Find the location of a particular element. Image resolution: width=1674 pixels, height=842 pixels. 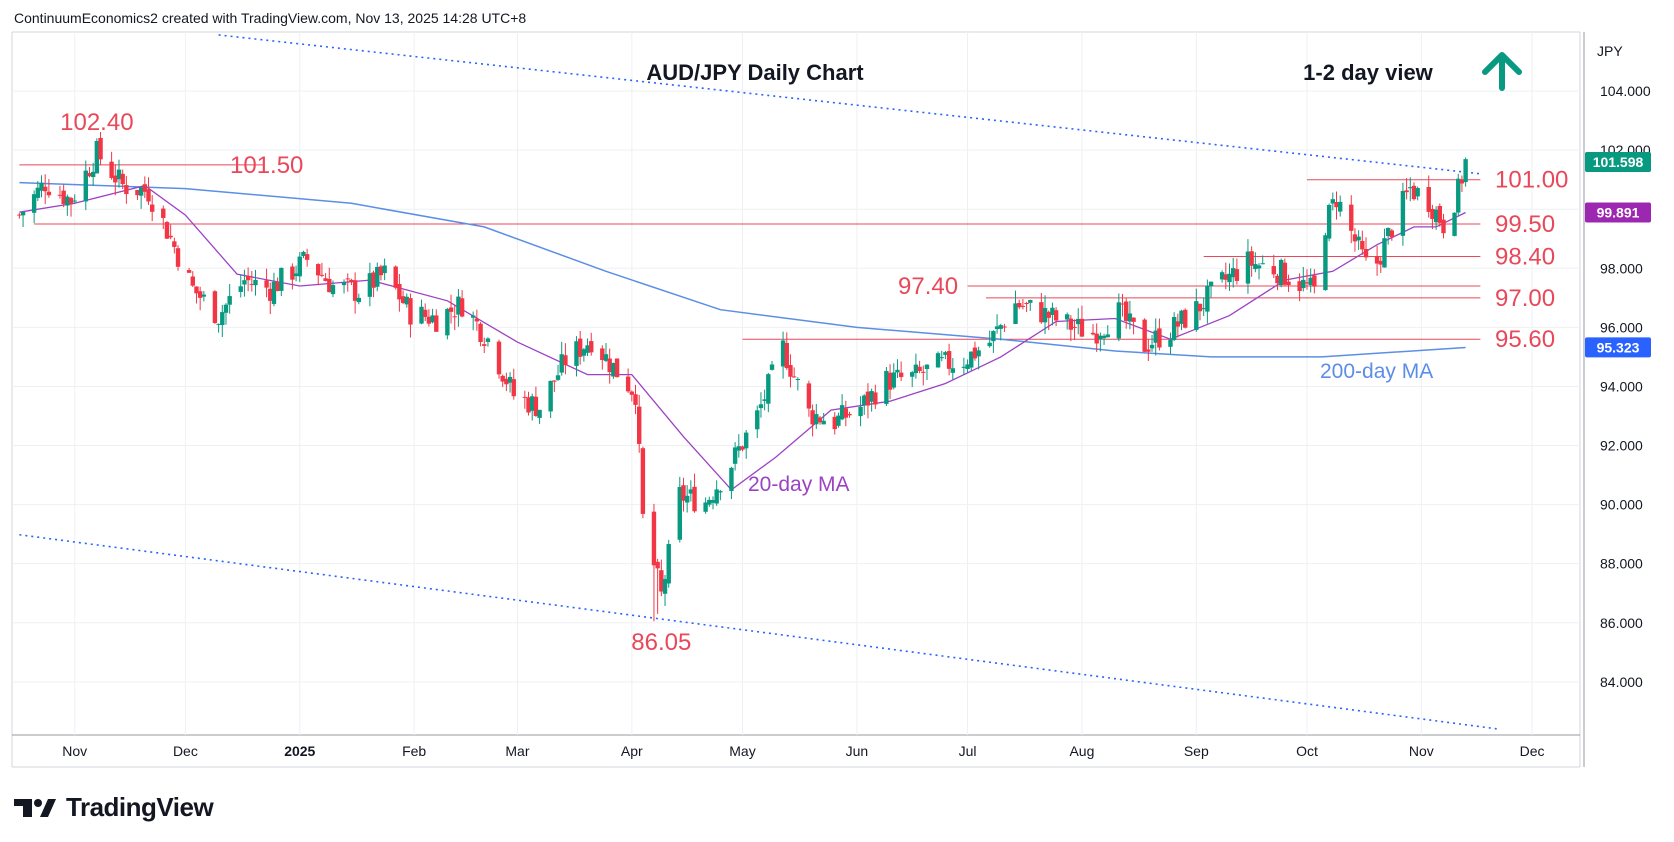

level-label: 99.50 is located at coordinates (1525, 224).